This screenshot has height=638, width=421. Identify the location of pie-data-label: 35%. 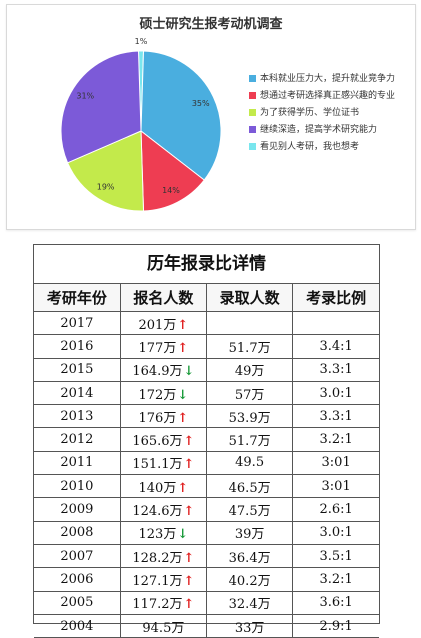
(201, 103).